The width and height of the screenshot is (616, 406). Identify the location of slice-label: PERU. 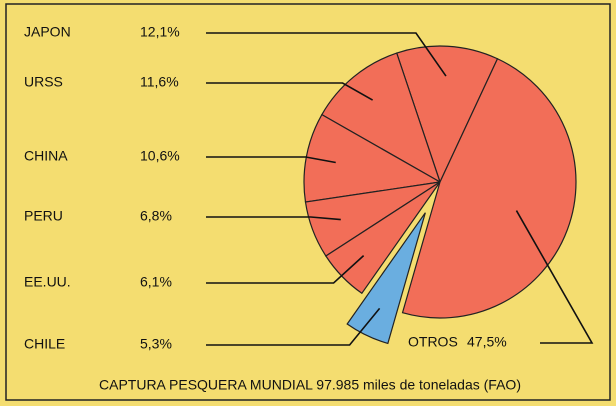
(43, 216).